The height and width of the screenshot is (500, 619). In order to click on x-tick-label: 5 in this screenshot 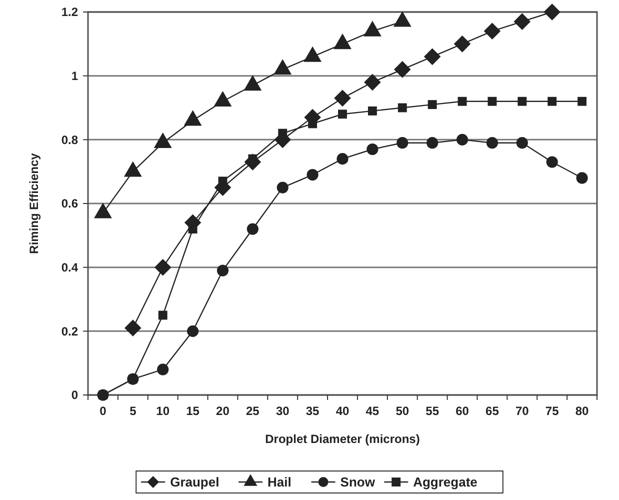, I will do `click(133, 411)`.